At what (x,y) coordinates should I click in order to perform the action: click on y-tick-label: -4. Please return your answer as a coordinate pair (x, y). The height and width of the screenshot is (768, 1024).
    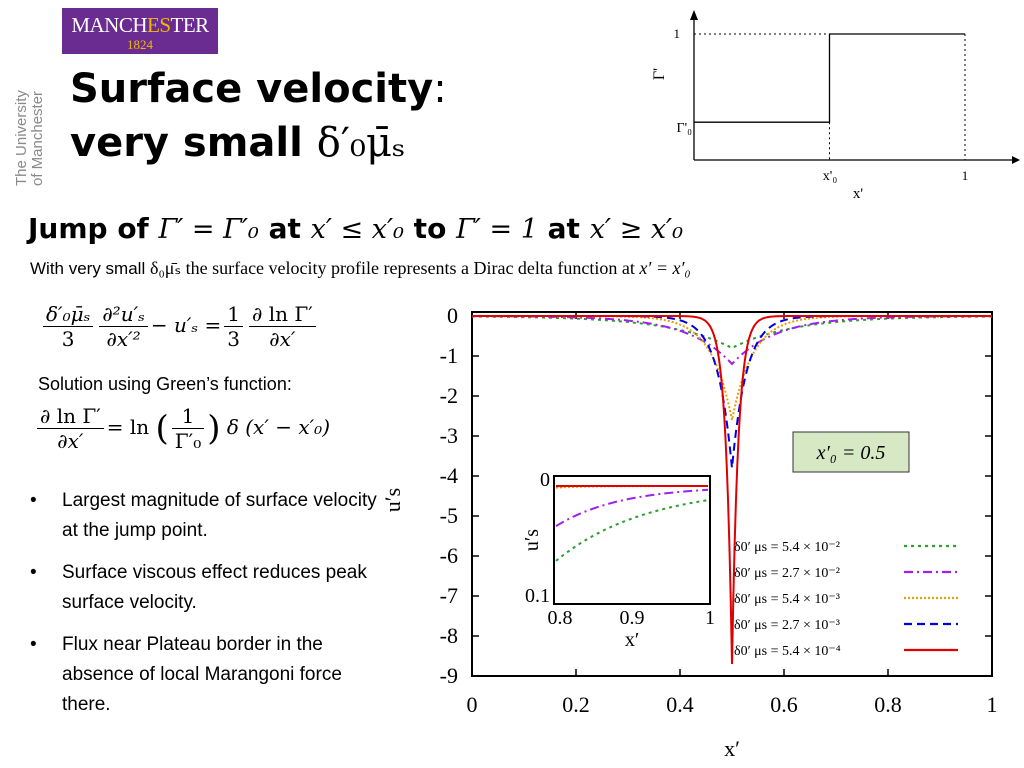
    Looking at the image, I should click on (449, 475).